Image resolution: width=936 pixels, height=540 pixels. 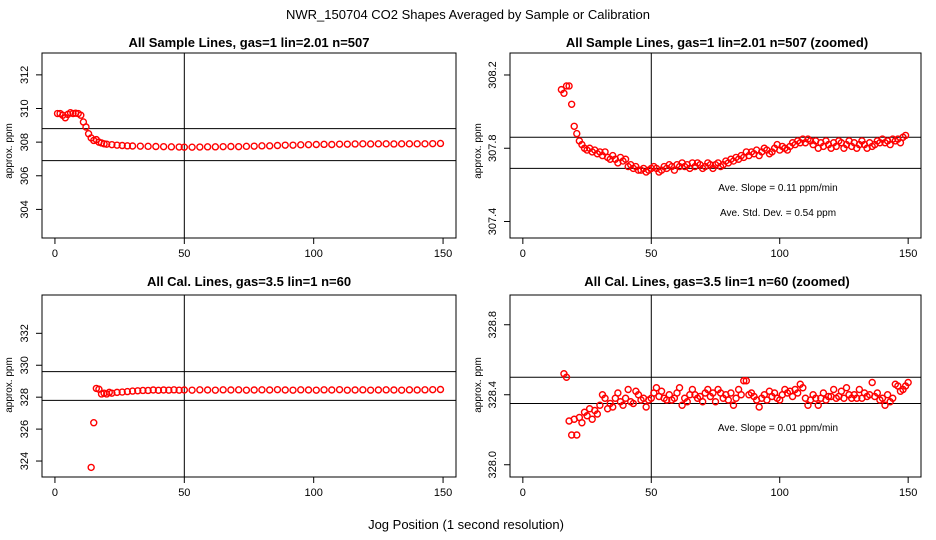 I want to click on y-tick-label: 324, so click(x=25, y=461).